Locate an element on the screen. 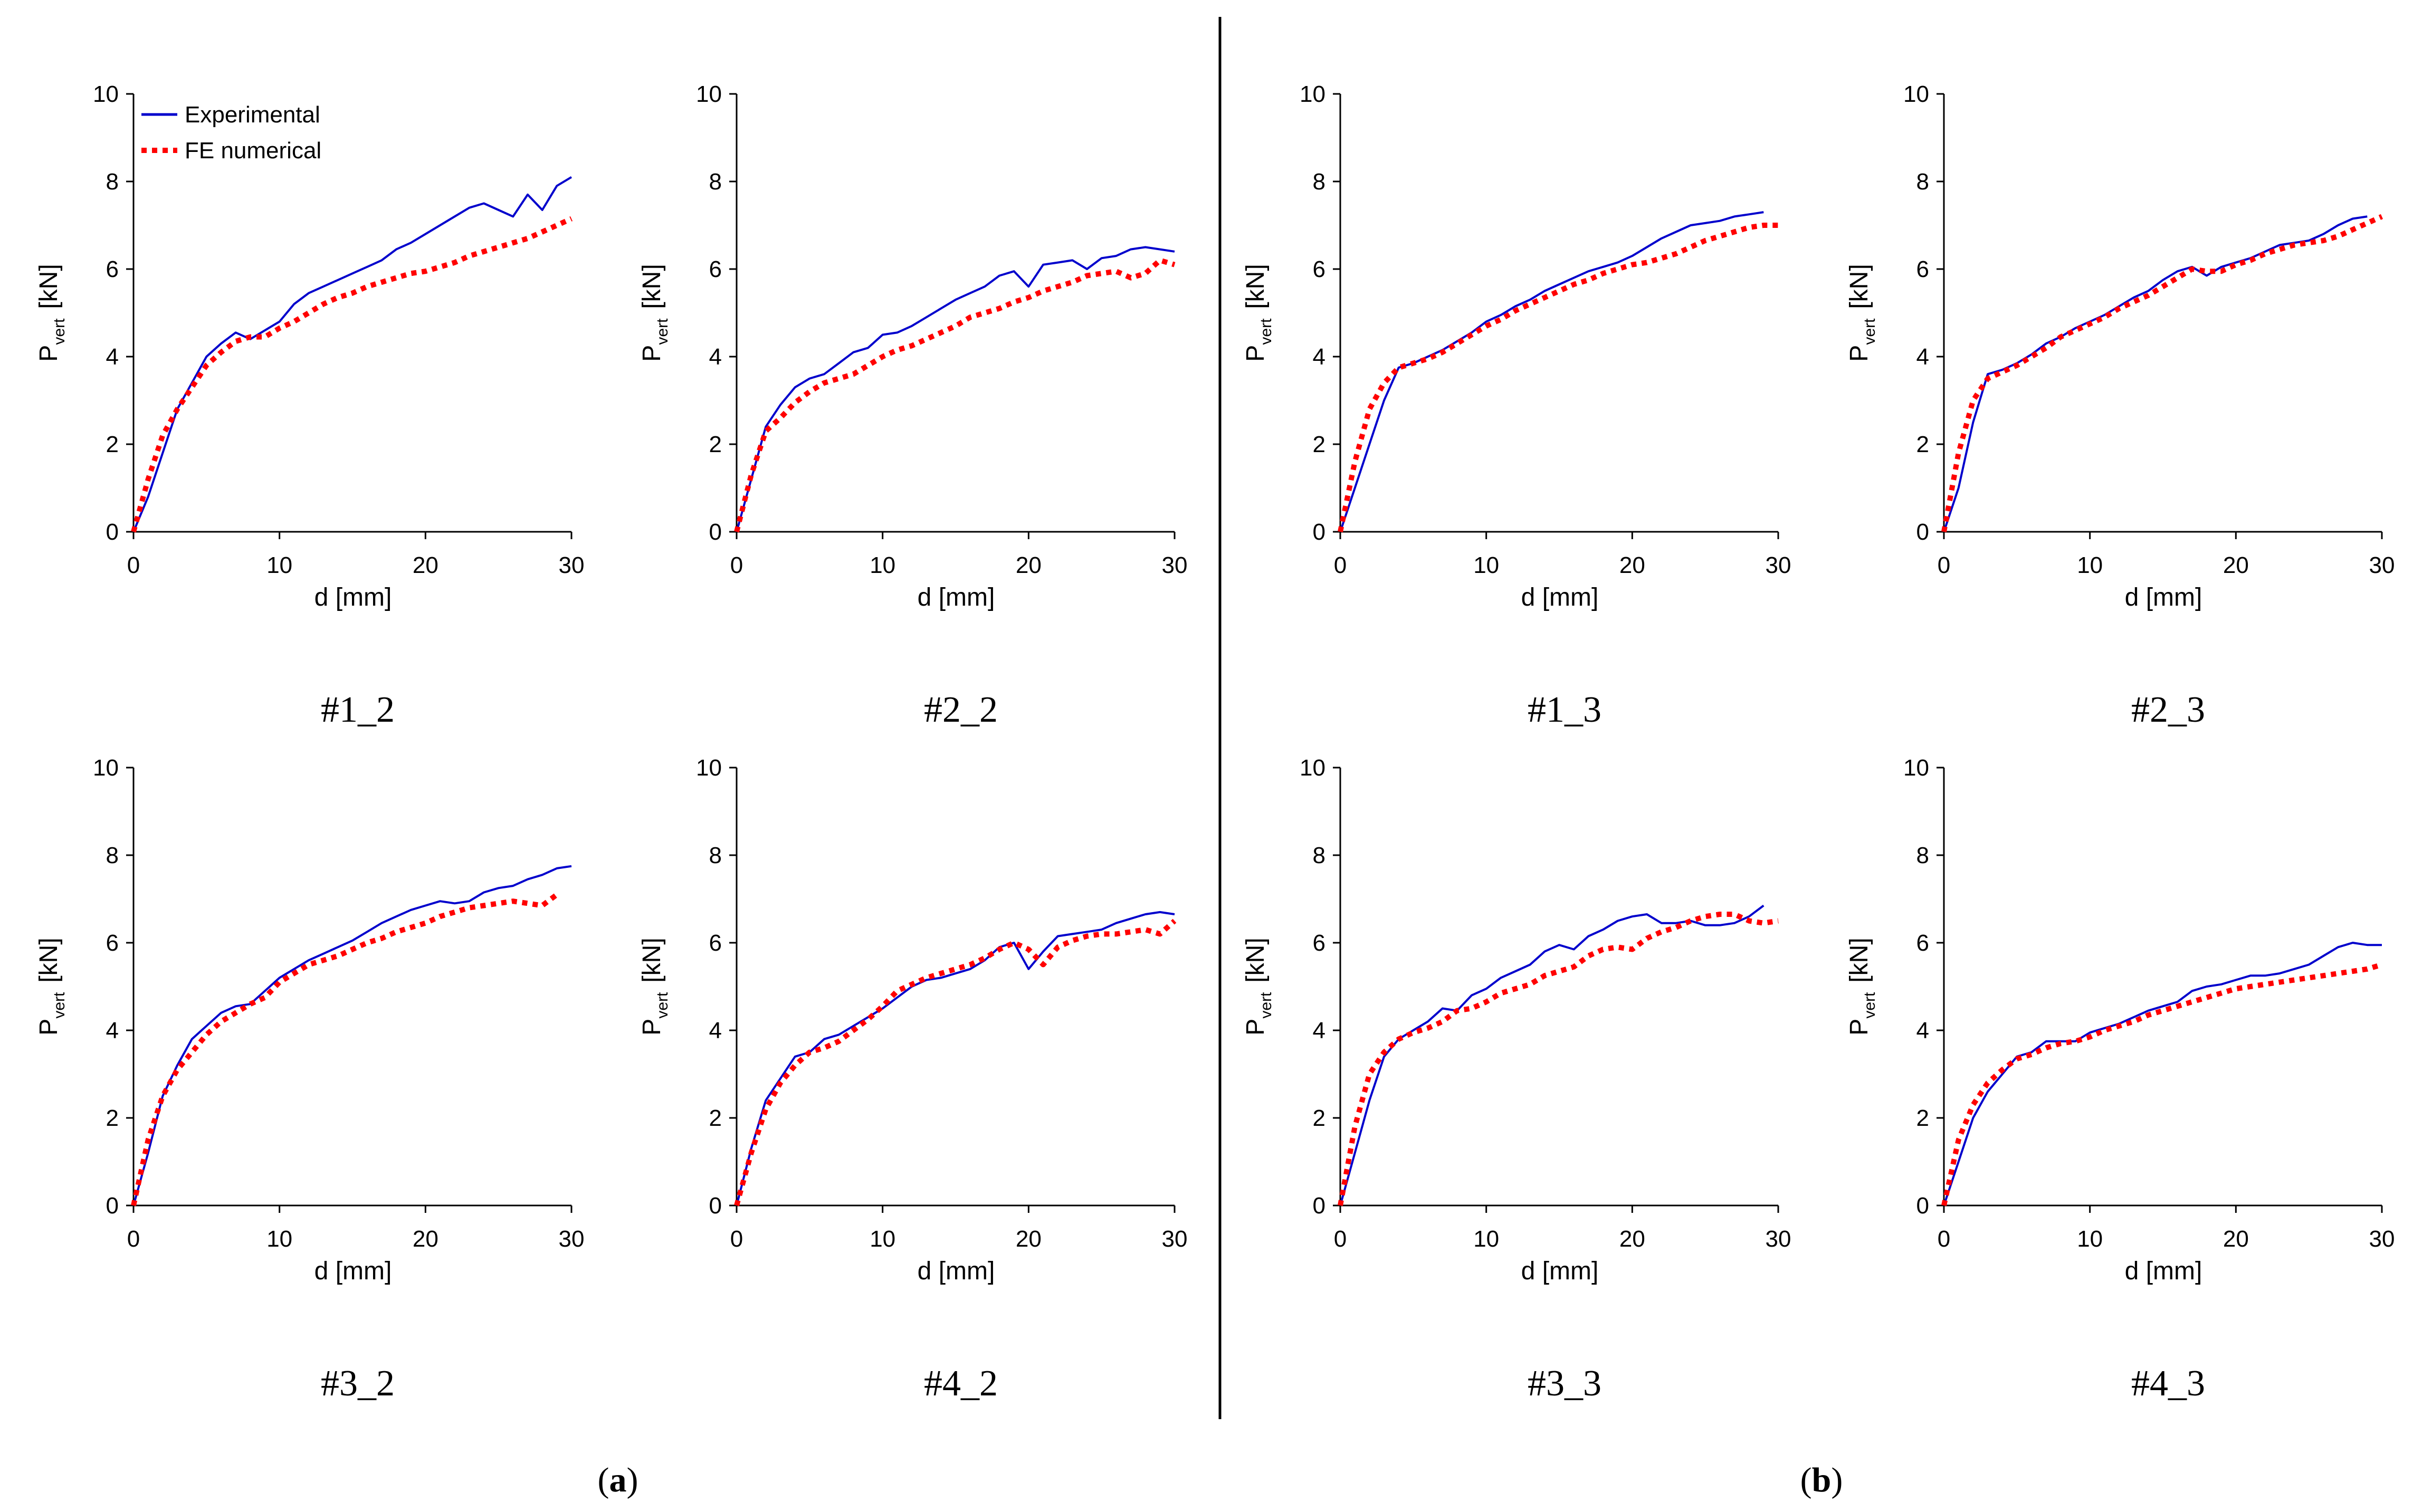 The image size is (2432, 1512). legend-label-experimental: Experimental is located at coordinates (252, 115).